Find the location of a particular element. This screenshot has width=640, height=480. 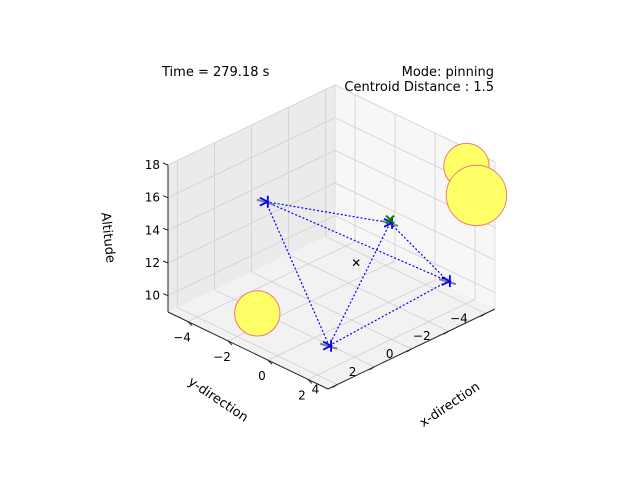

right-wall-pane is located at coordinates (415, 197).